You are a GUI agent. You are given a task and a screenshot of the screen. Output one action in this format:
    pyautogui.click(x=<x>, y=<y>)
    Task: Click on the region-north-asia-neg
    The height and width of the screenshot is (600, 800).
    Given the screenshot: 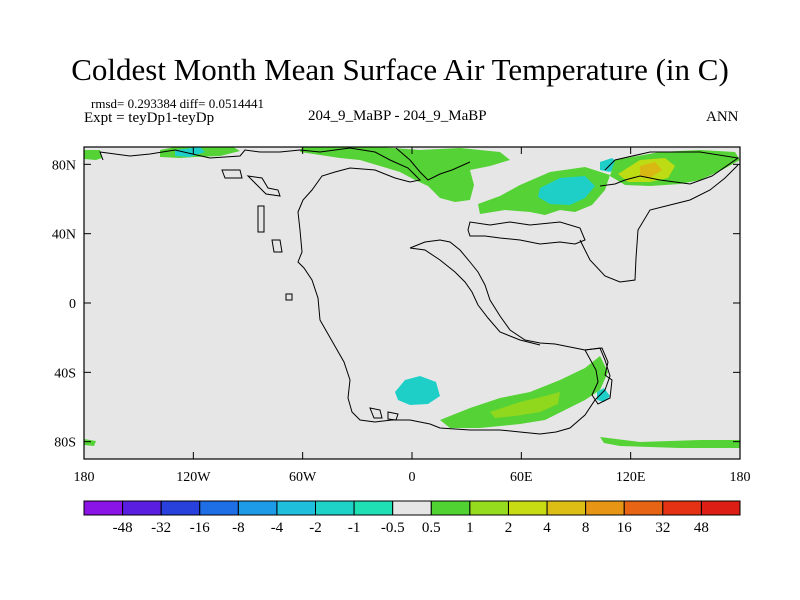 What is the action you would take?
    pyautogui.click(x=566, y=190)
    